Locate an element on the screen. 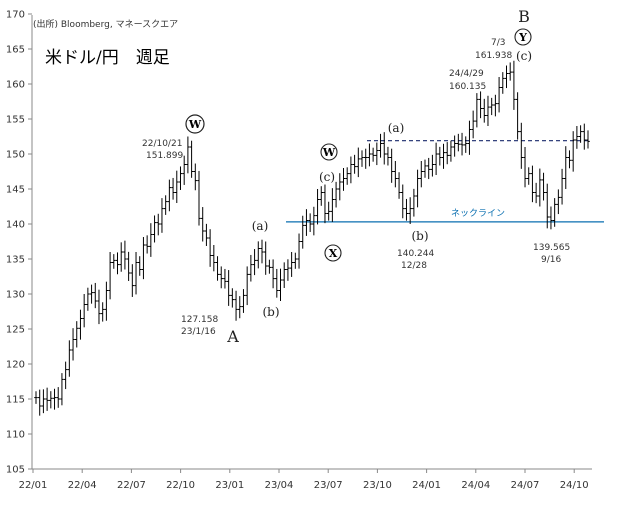 The height and width of the screenshot is (505, 618). x-tick-label: 23/07 is located at coordinates (328, 485).